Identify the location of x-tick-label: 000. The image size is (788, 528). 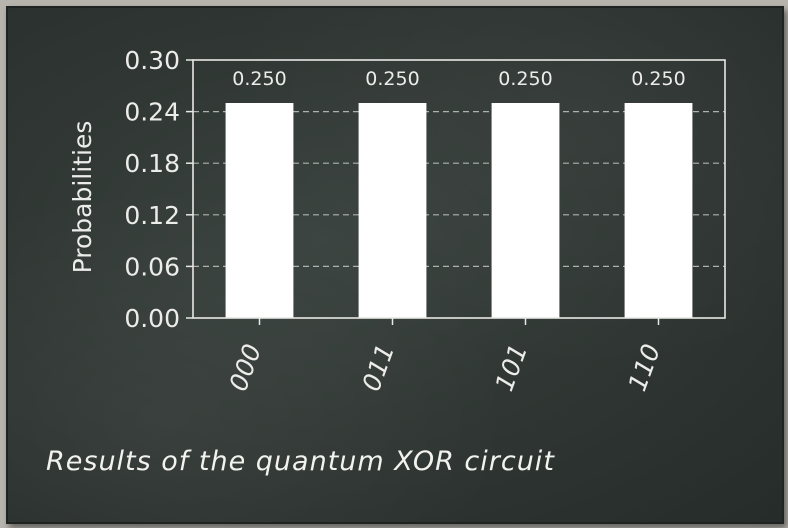
(246, 367).